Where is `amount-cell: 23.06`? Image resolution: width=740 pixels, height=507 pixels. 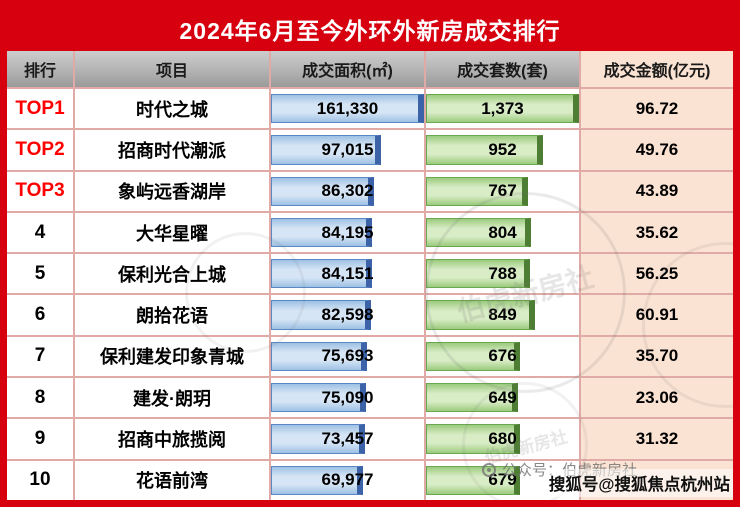
amount-cell: 23.06 is located at coordinates (657, 398).